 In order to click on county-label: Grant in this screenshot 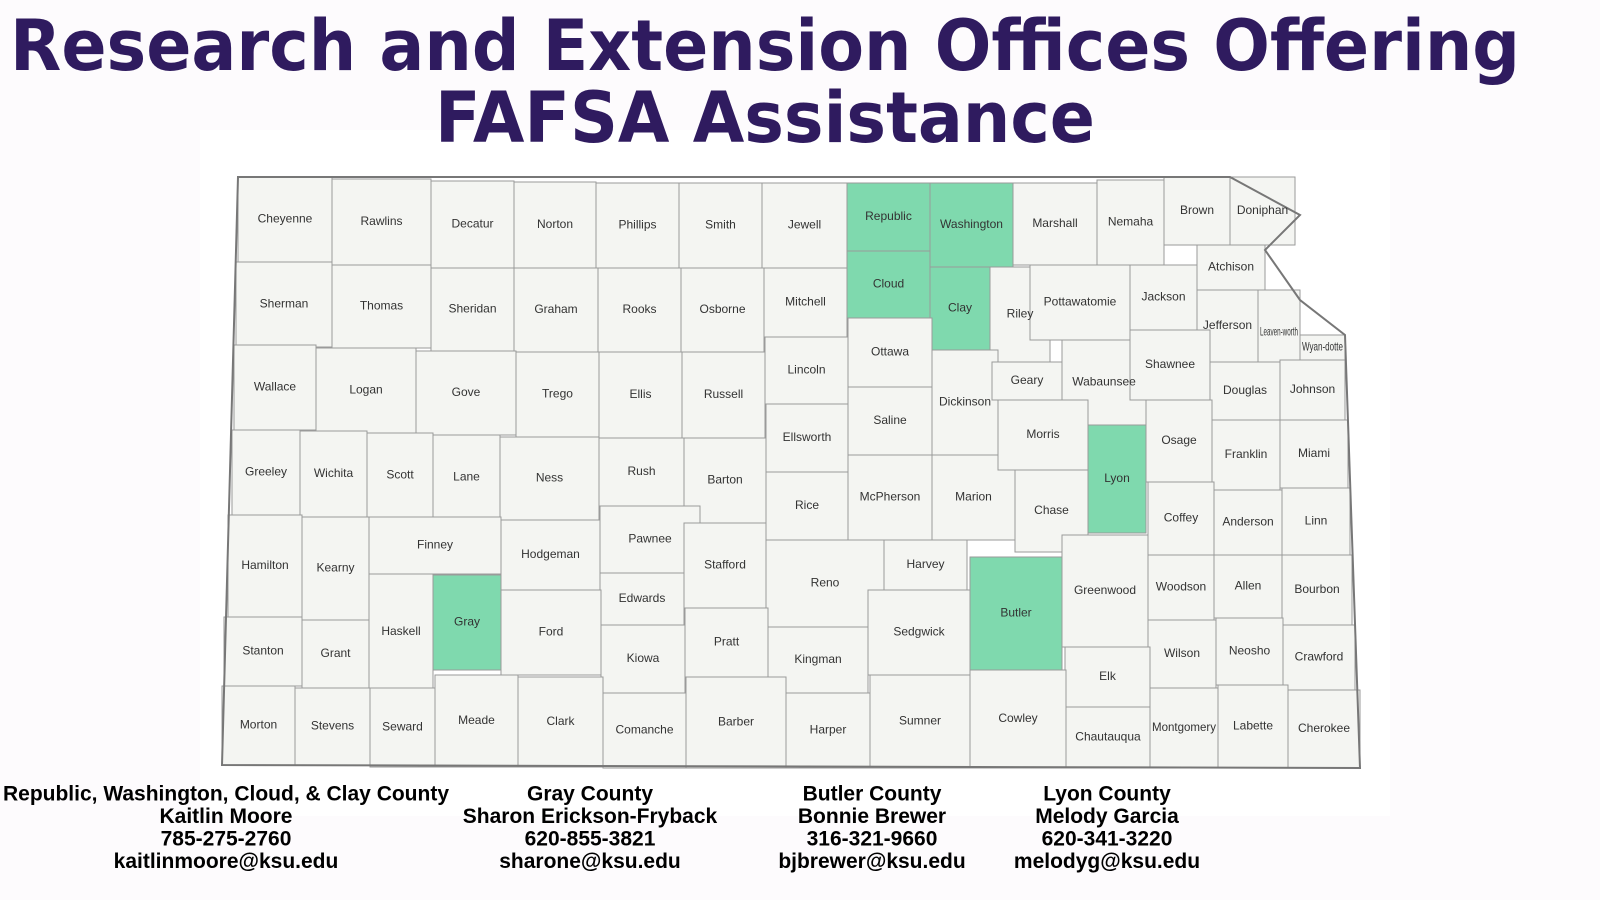, I will do `click(335, 653)`.